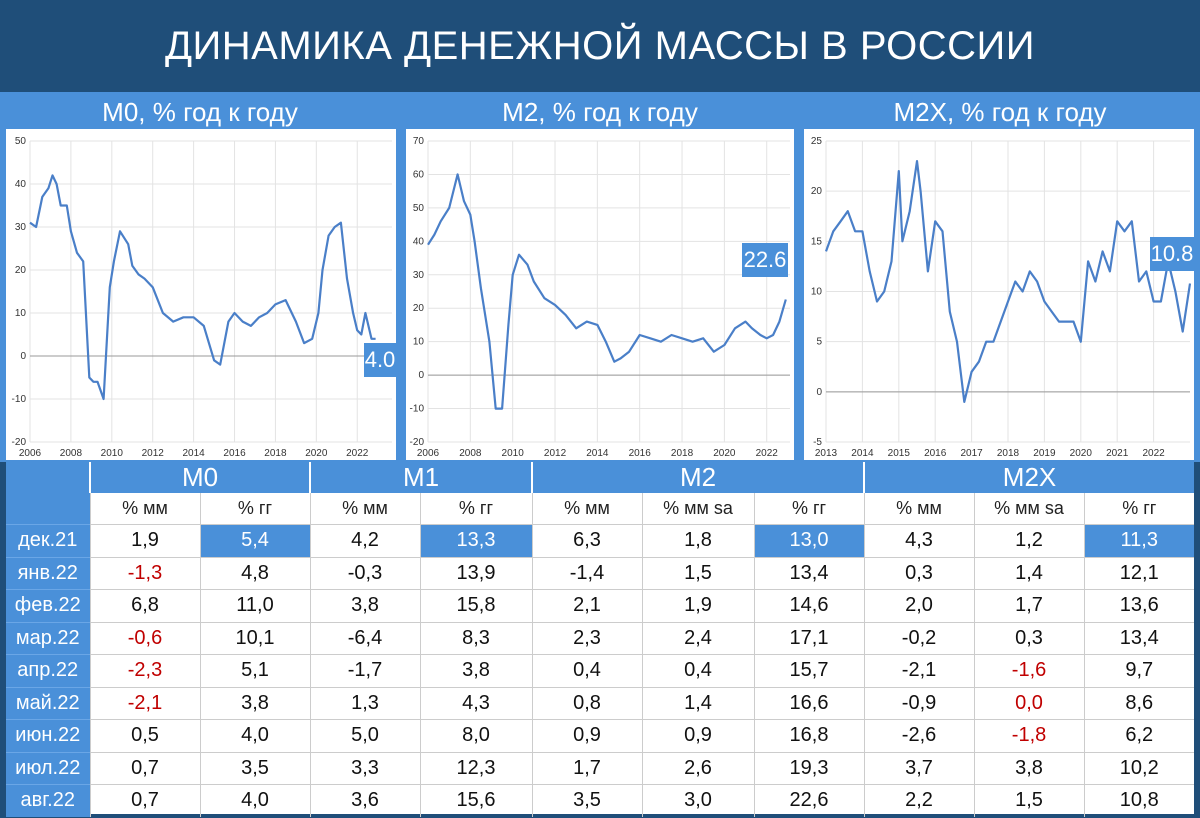 This screenshot has width=1200, height=818. What do you see at coordinates (586, 638) in the screenshot?
I see `table-cell: 2,3` at bounding box center [586, 638].